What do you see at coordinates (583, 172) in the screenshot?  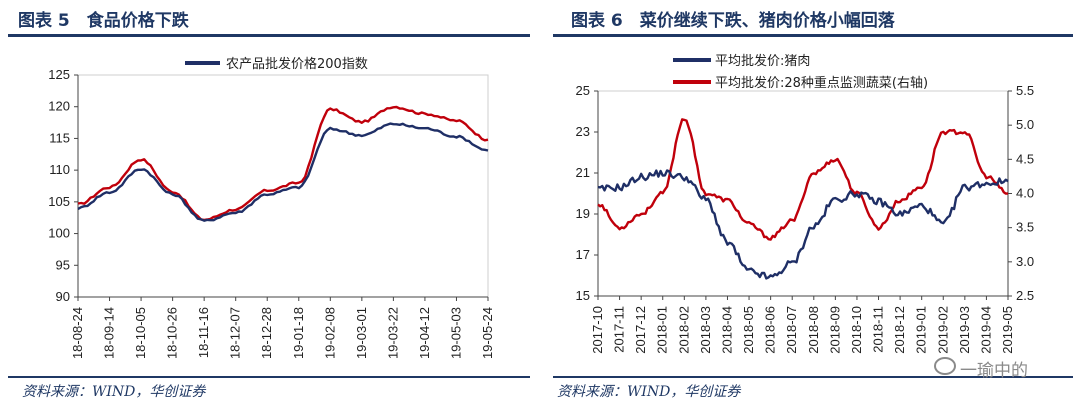 I see `y-tick-label-left: 21` at bounding box center [583, 172].